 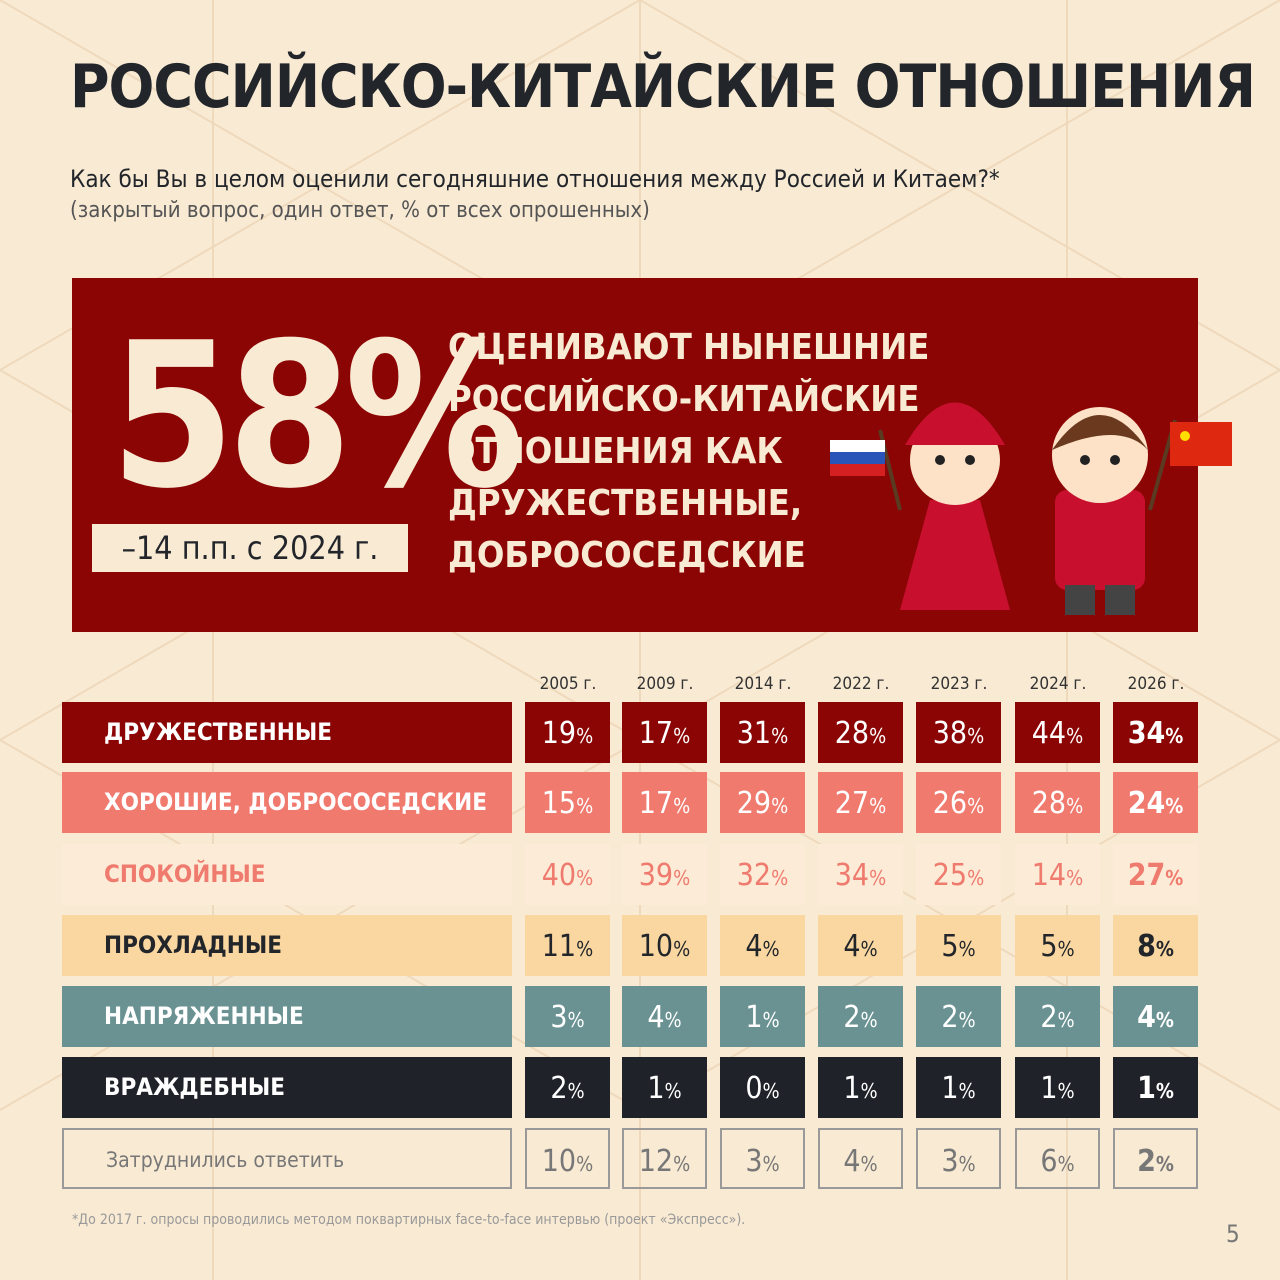 What do you see at coordinates (568, 684) in the screenshot?
I see `year-header: 2005 г.` at bounding box center [568, 684].